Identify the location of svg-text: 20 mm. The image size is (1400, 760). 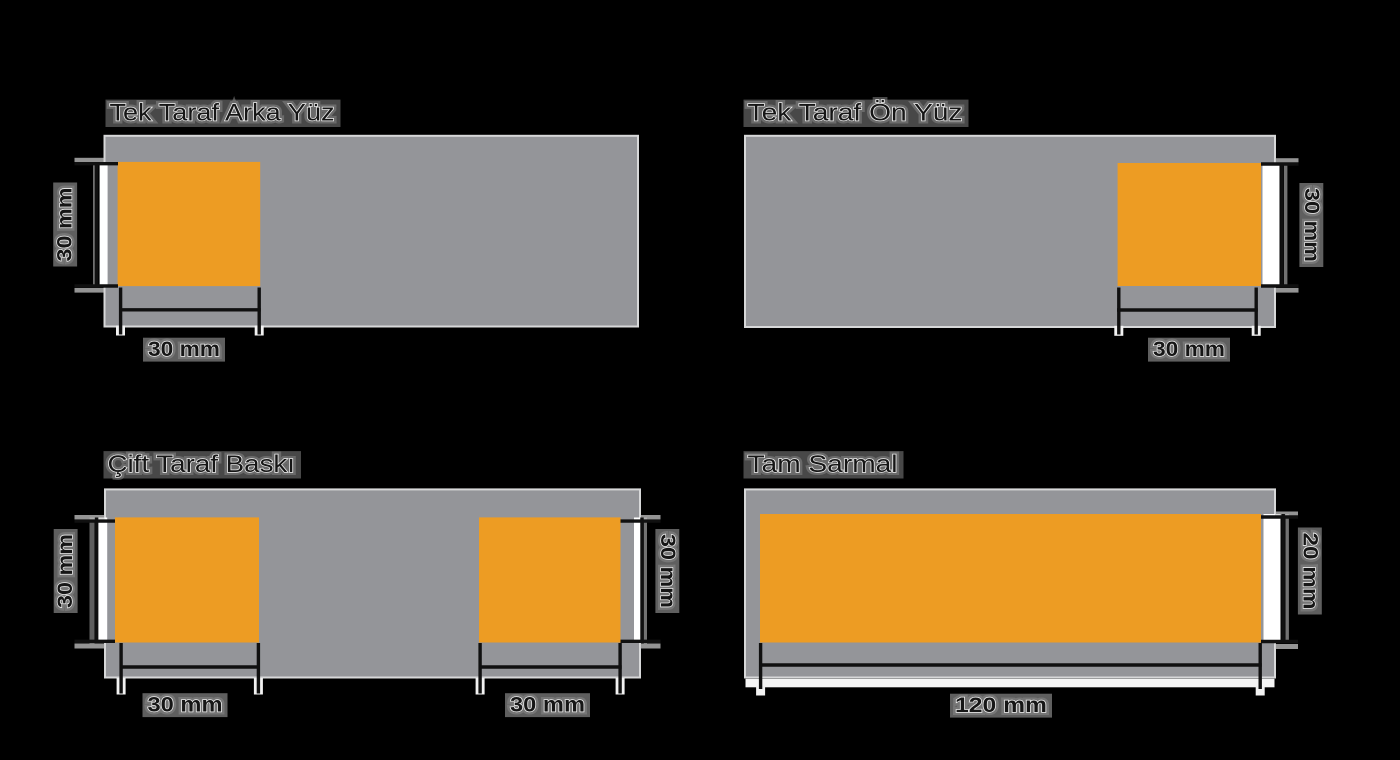
(1310, 571).